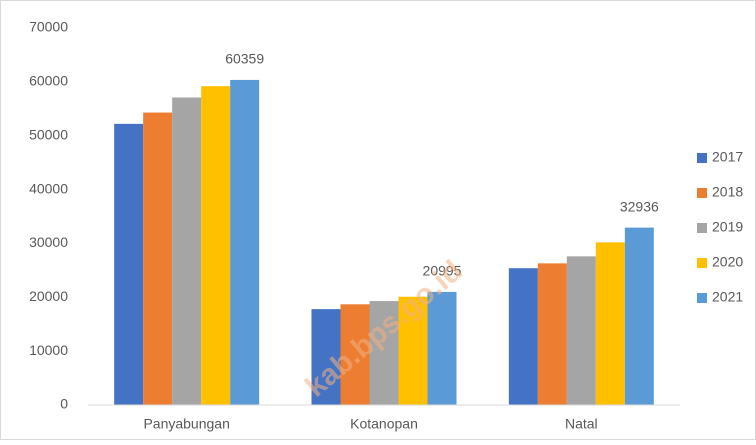 The width and height of the screenshot is (756, 445). What do you see at coordinates (48, 296) in the screenshot?
I see `y-tick-label: 20000` at bounding box center [48, 296].